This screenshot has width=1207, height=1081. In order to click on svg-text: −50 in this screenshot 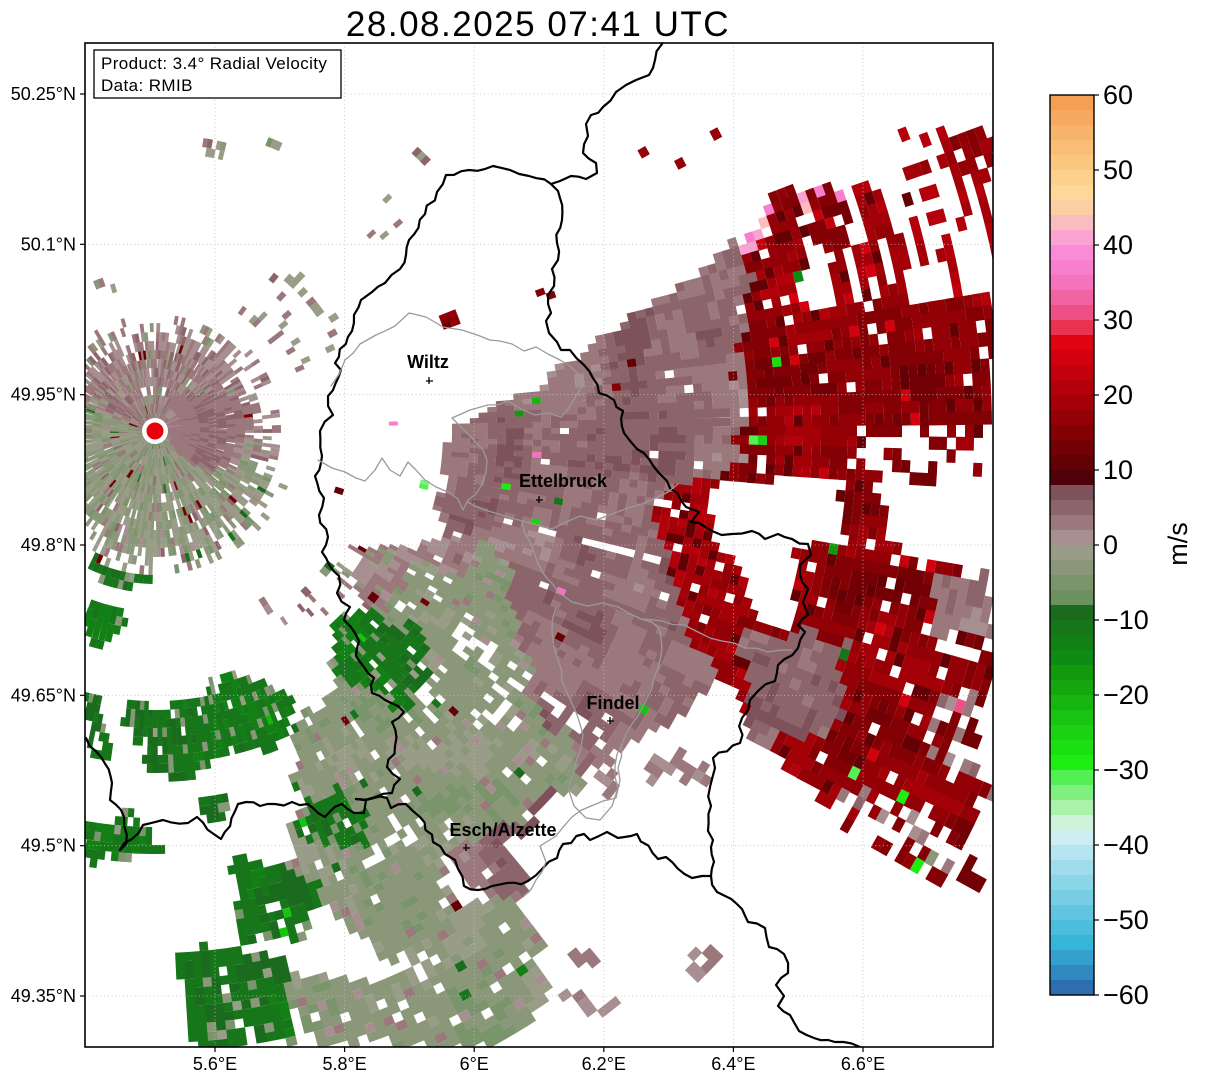, I will do `click(1126, 920)`.